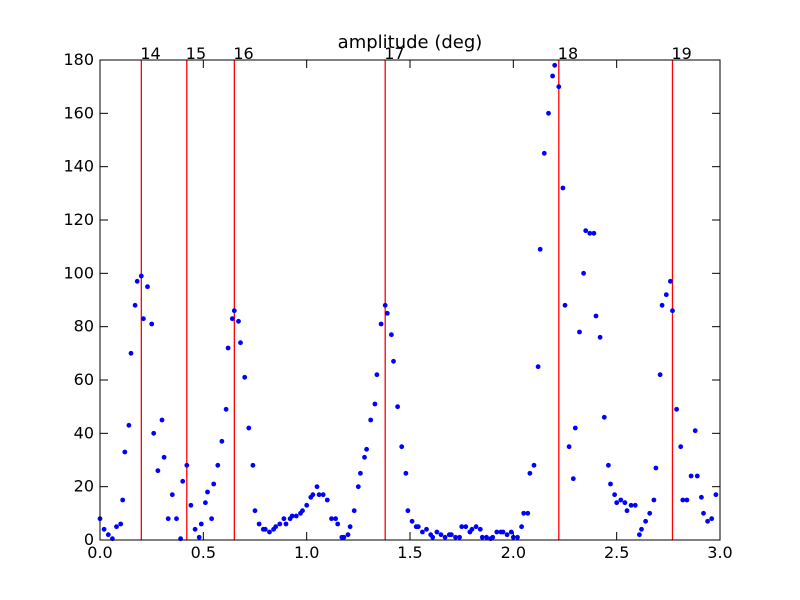 The height and width of the screenshot is (600, 800). Describe the element at coordinates (243, 53) in the screenshot. I see `marker-line-label-16: 16` at that location.